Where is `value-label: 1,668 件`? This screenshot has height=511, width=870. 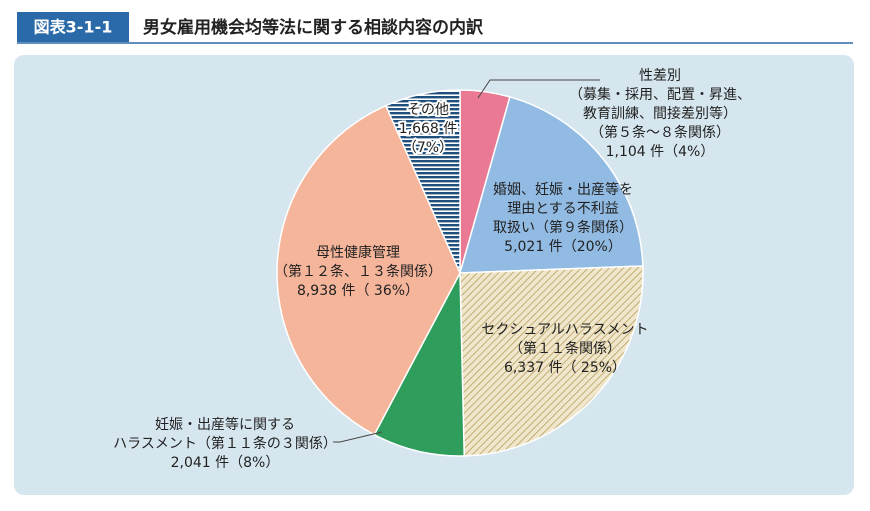 value-label: 1,668 件 is located at coordinates (428, 129).